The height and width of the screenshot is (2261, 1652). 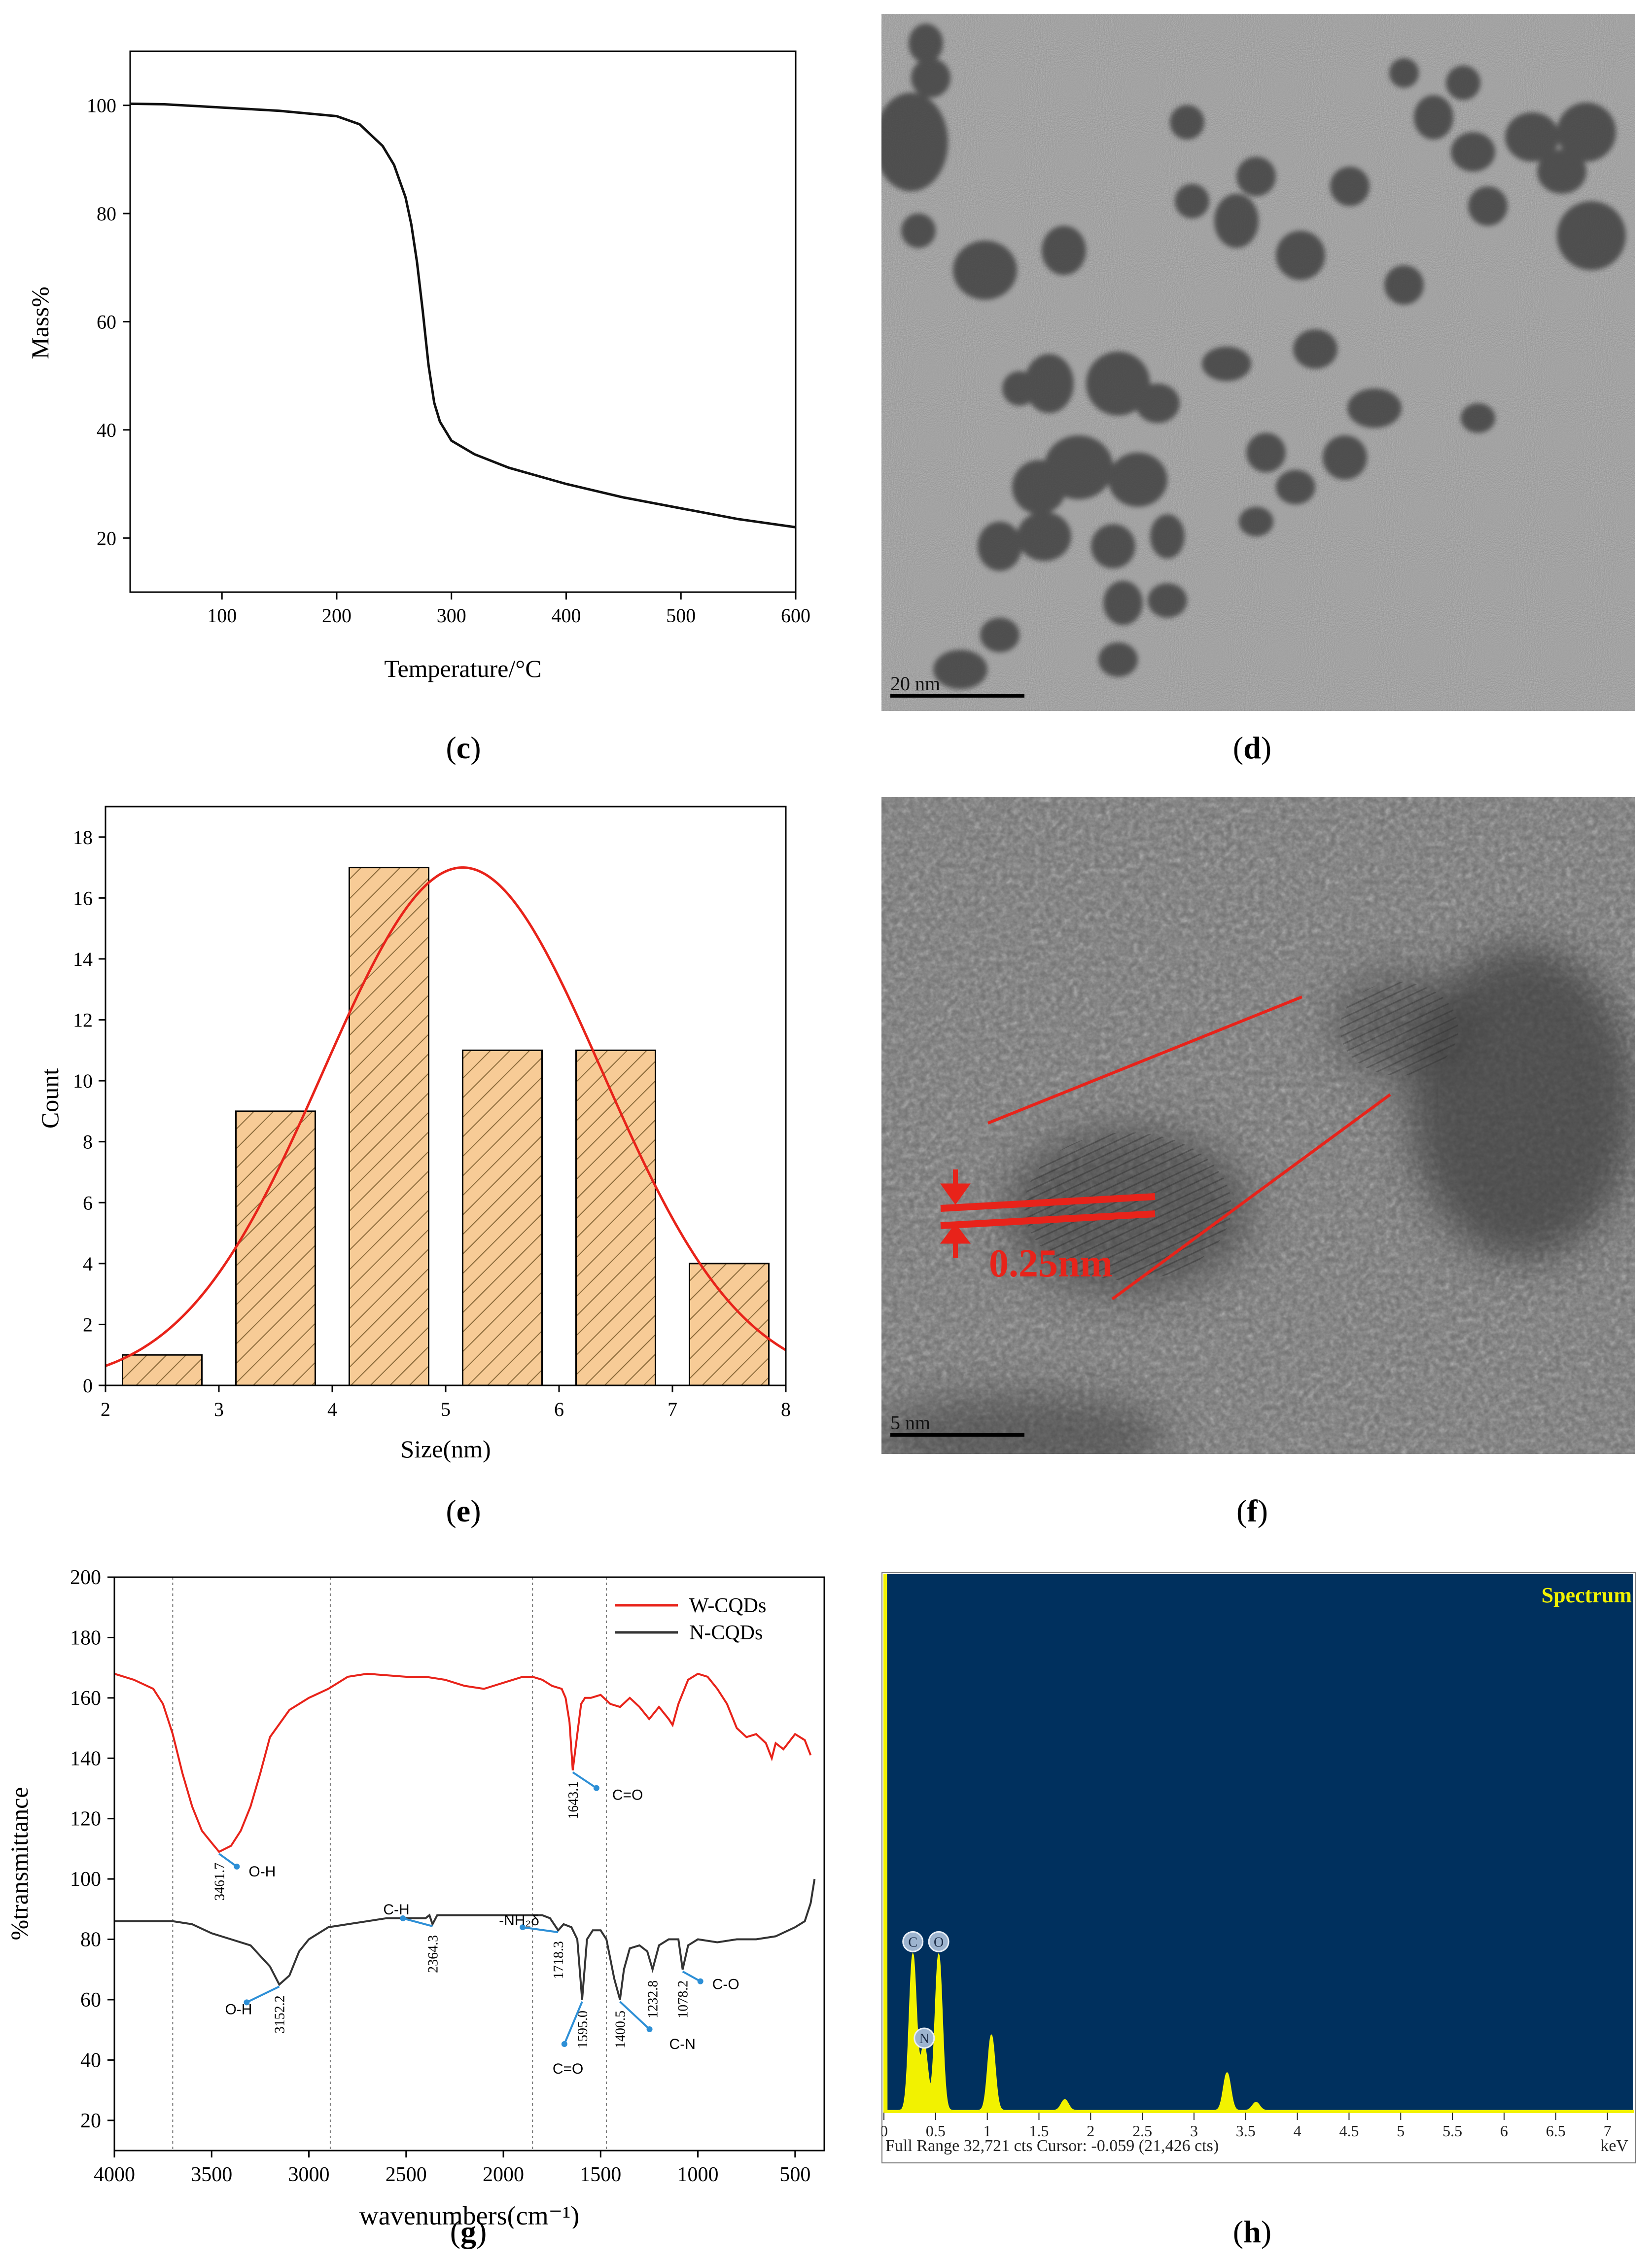 What do you see at coordinates (1452, 2131) in the screenshot?
I see `eds-x-tick-label: 5.5` at bounding box center [1452, 2131].